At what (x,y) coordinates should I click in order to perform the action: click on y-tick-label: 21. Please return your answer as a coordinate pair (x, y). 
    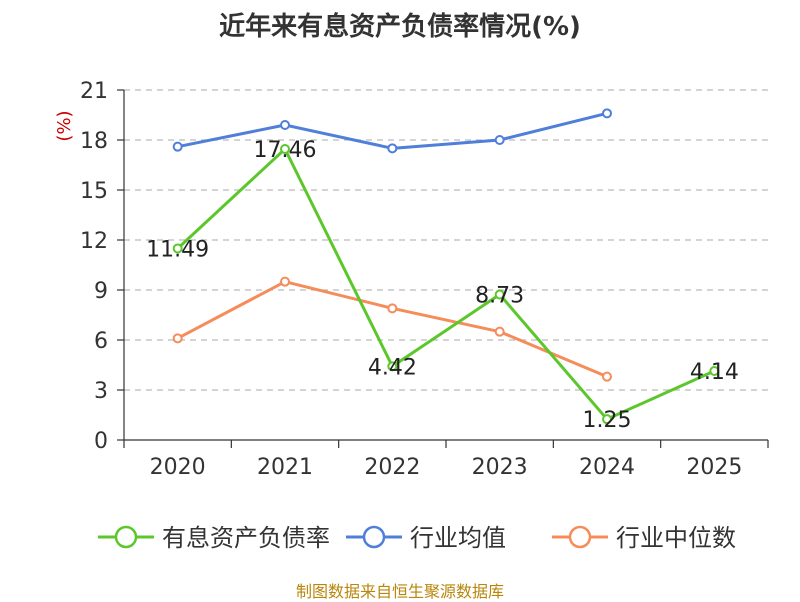
    Looking at the image, I should click on (94, 91).